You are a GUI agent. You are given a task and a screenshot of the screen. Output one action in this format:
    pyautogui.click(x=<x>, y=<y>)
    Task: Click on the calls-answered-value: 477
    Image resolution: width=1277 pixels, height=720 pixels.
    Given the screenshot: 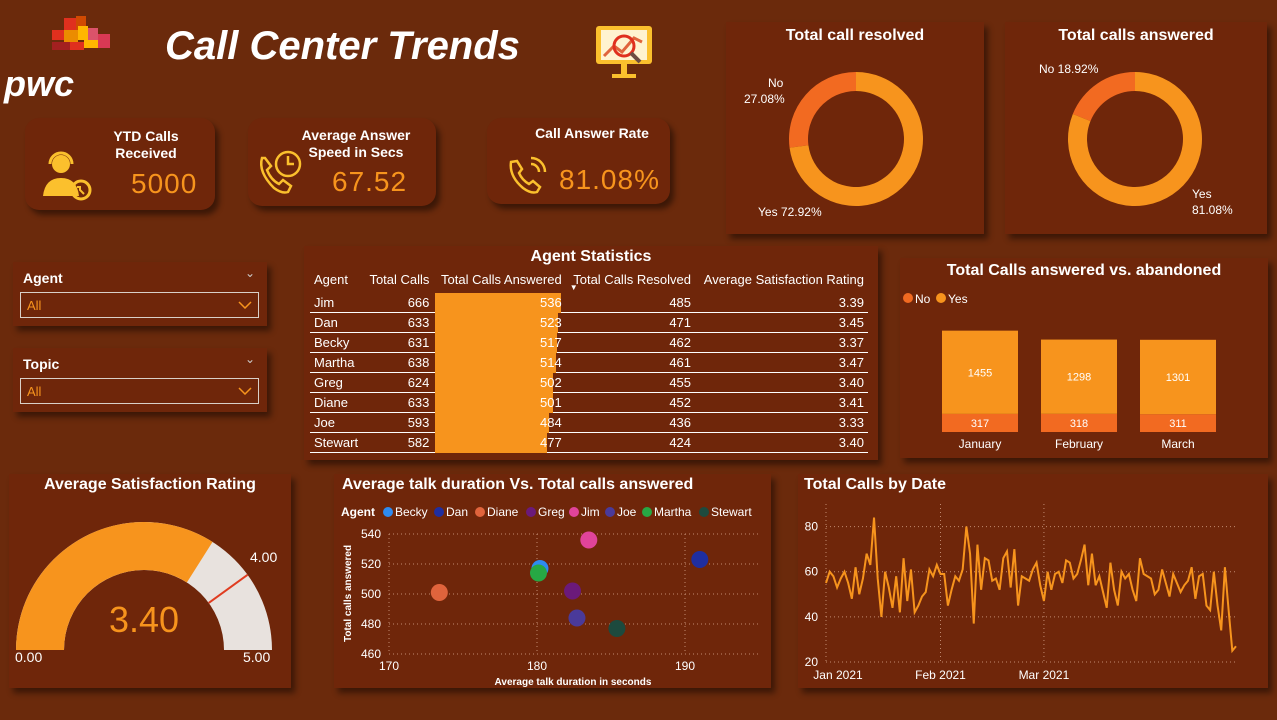 What is the action you would take?
    pyautogui.click(x=551, y=442)
    